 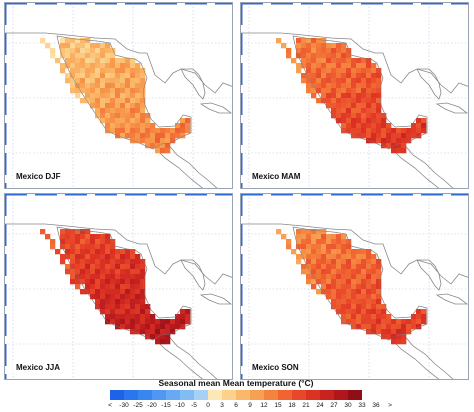 What do you see at coordinates (193, 84) in the screenshot?
I see `florida-outline` at bounding box center [193, 84].